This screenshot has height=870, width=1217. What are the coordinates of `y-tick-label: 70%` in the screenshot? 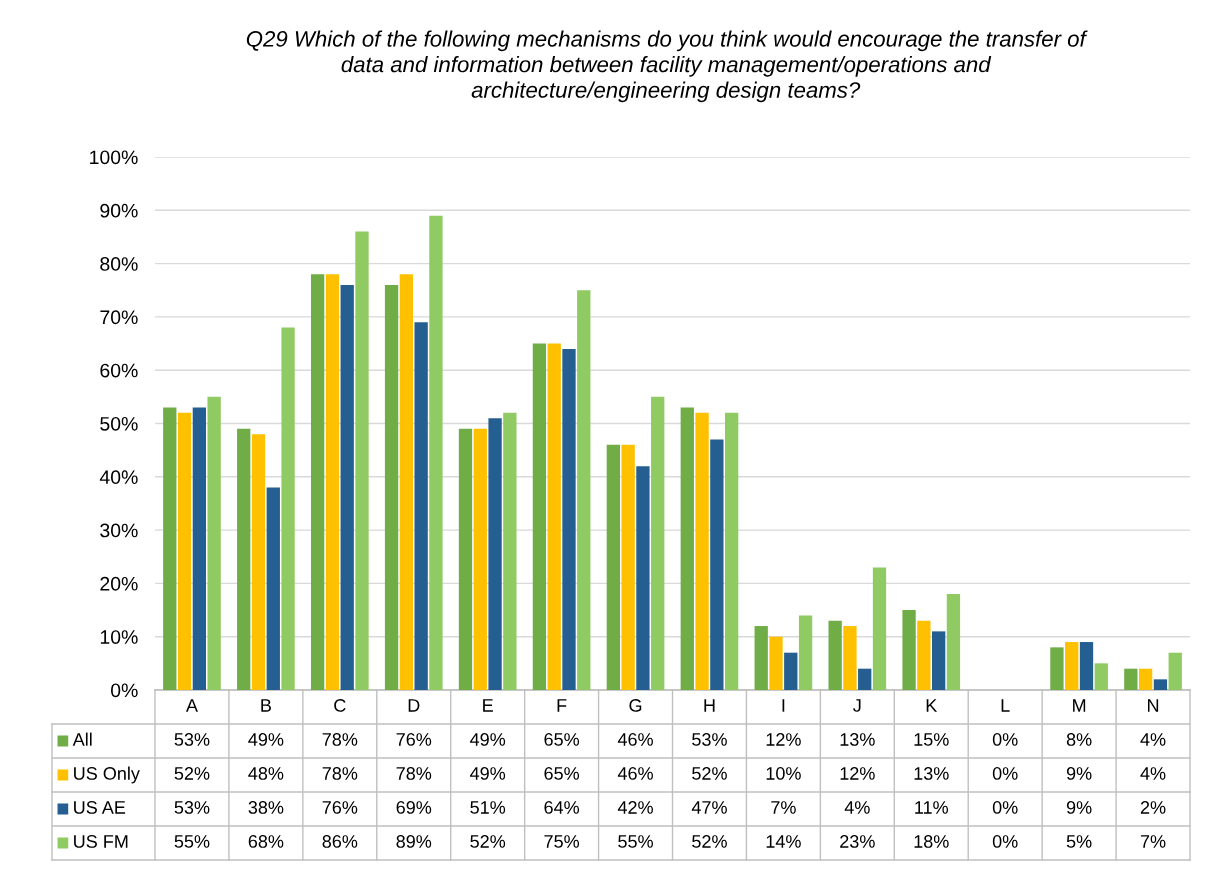 It's located at (119, 317).